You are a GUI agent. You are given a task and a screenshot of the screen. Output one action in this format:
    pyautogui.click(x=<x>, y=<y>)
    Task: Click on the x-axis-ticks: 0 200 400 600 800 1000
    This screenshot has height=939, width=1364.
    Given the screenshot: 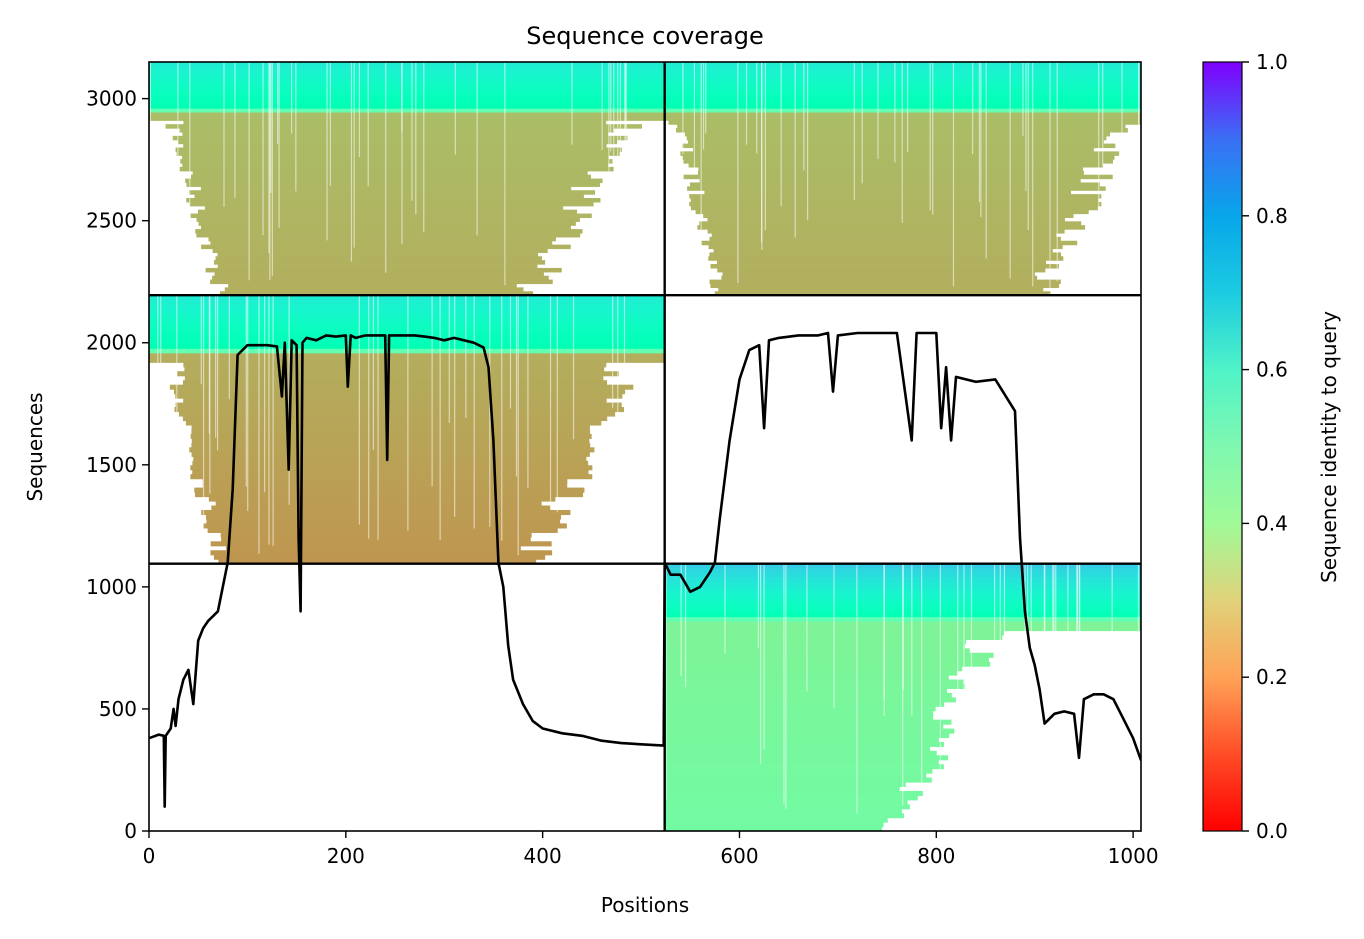 What is the action you would take?
    pyautogui.click(x=651, y=849)
    